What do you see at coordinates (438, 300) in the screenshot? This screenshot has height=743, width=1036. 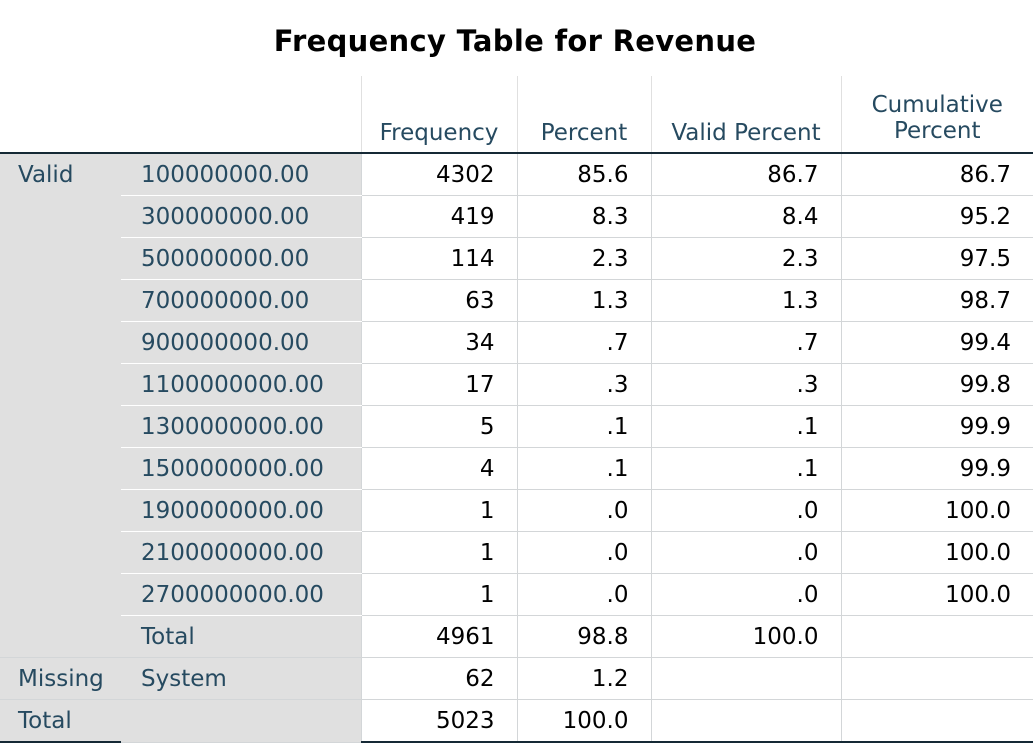 I see `cell-frequency: 63` at bounding box center [438, 300].